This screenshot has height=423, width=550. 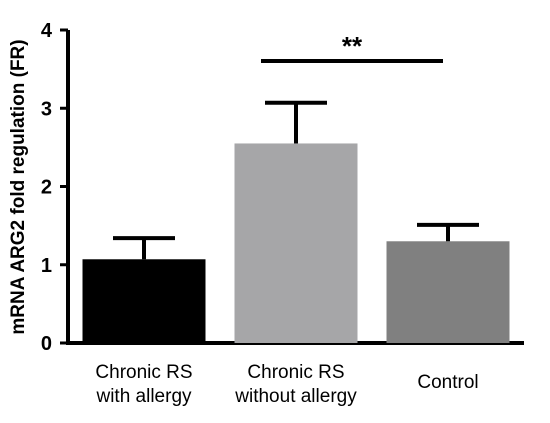 What do you see at coordinates (54, 187) in the screenshot?
I see `y-ticks: 0 1 2 3 4` at bounding box center [54, 187].